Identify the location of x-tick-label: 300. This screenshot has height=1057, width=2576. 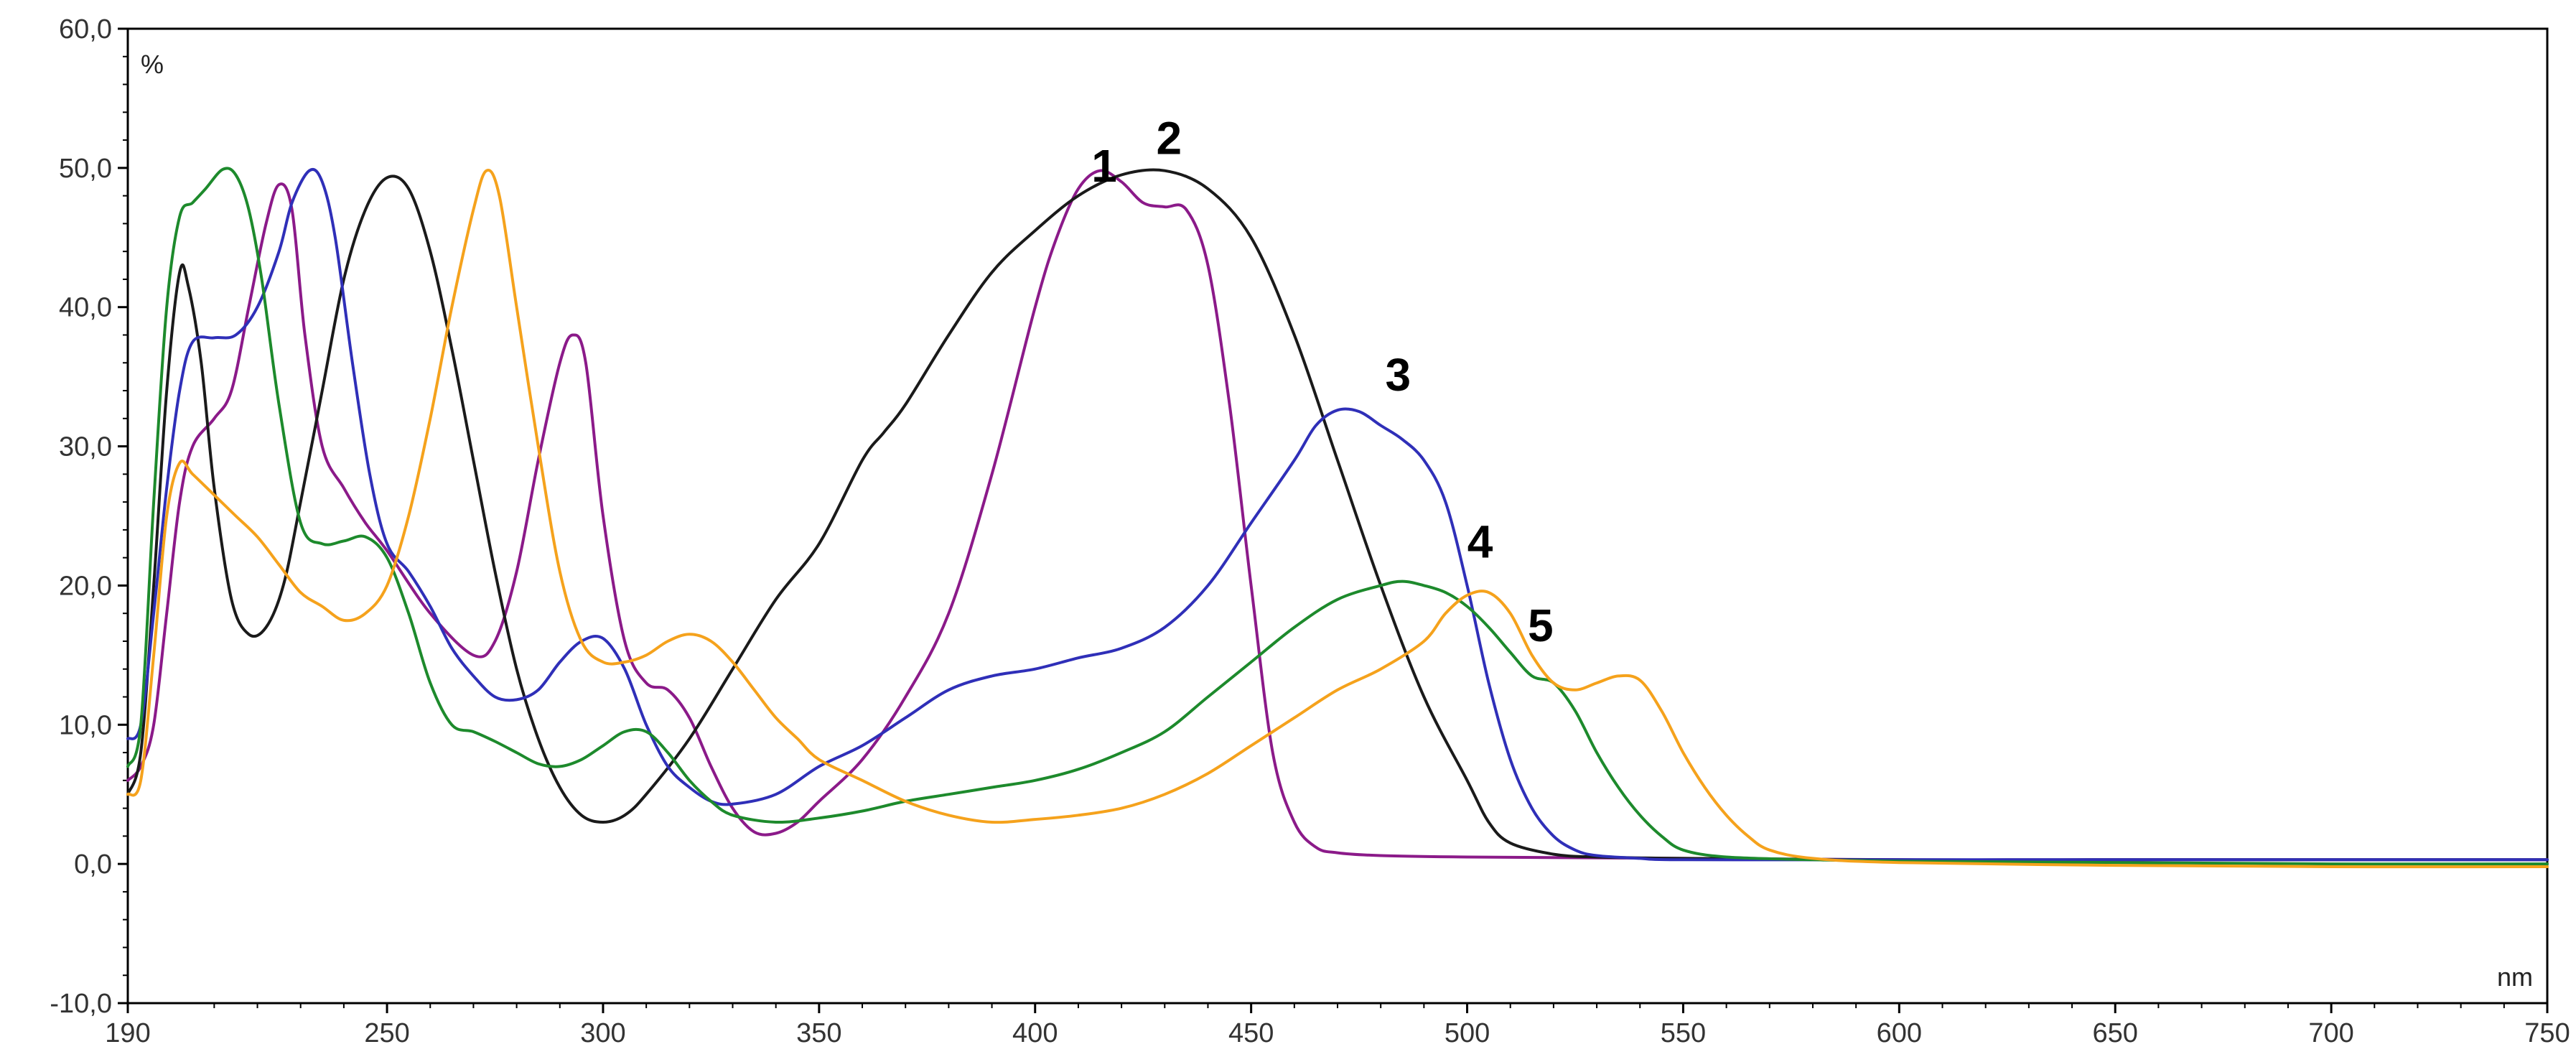
(602, 1033).